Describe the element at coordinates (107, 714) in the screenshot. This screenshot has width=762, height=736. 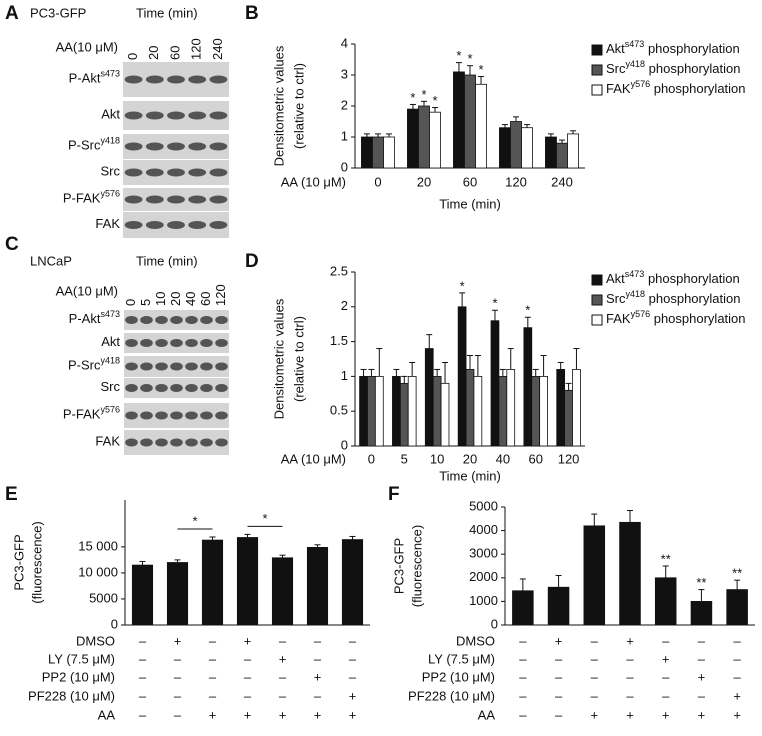
I see `condition-label: AA` at that location.